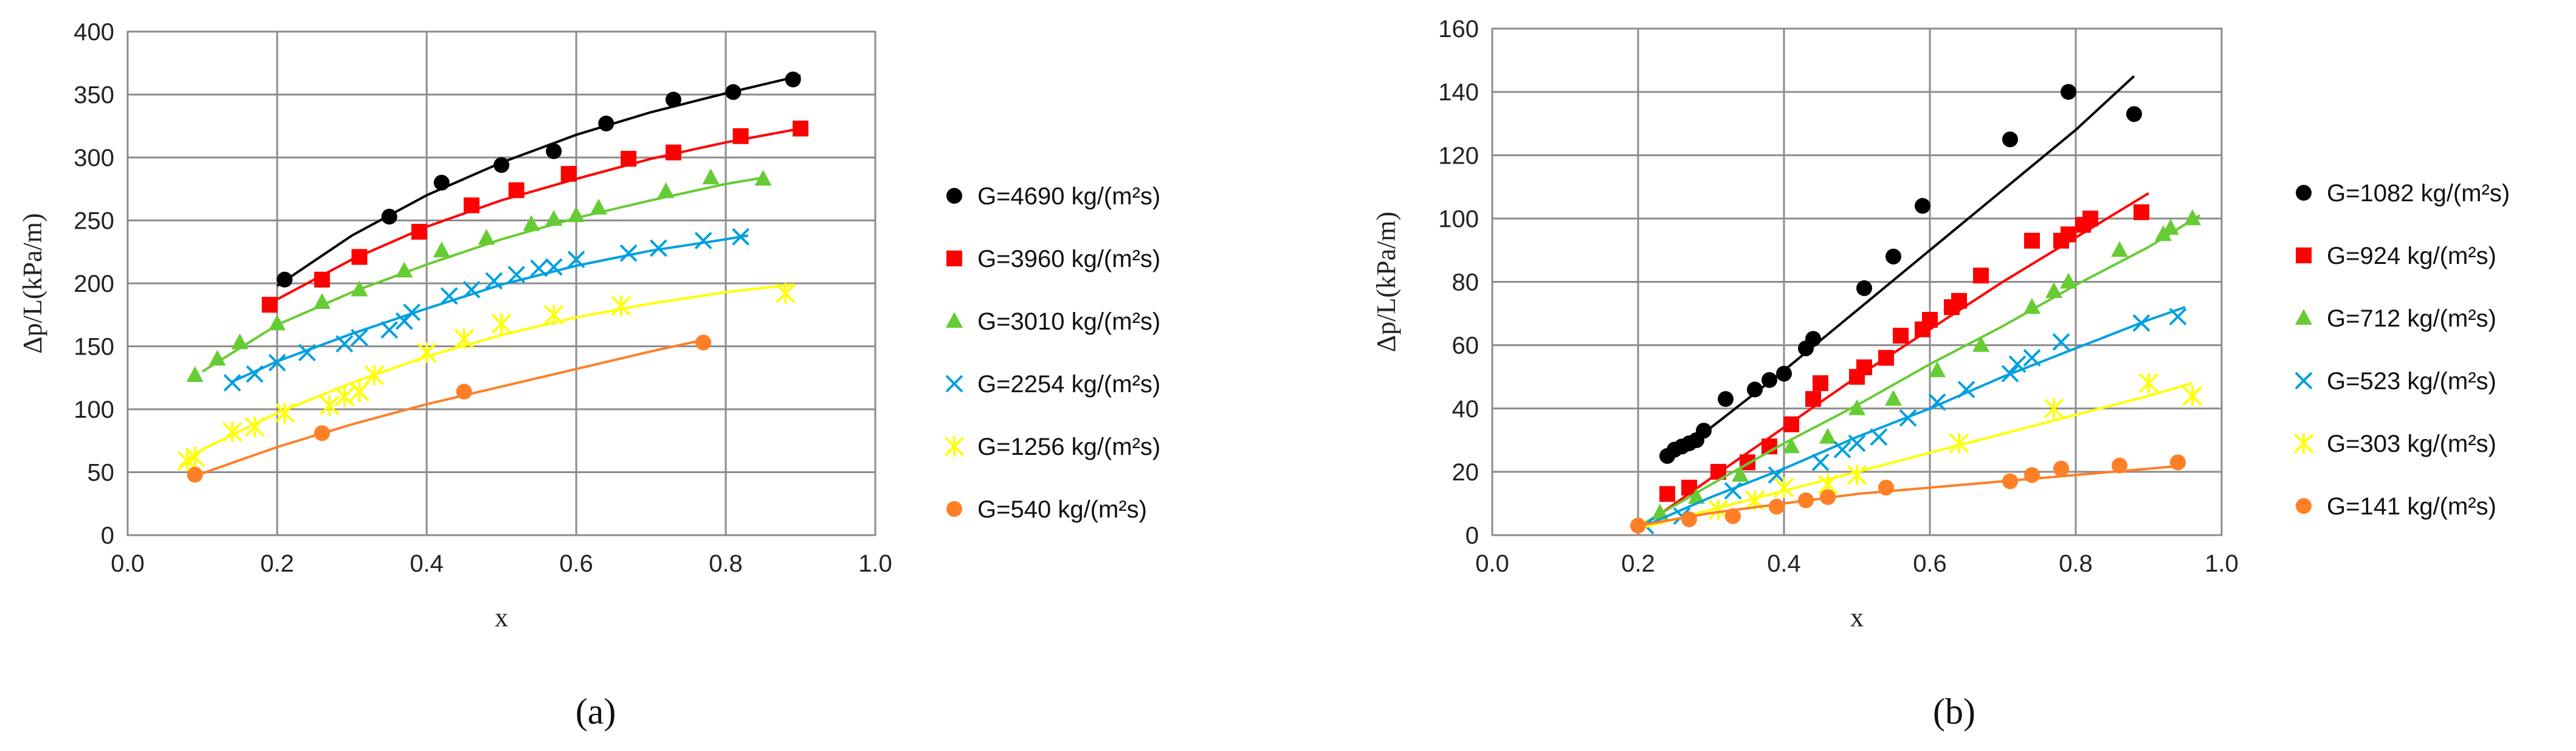  What do you see at coordinates (1062, 510) in the screenshot?
I see `panel-a-legend-label: G=540 kg/(m²s)` at bounding box center [1062, 510].